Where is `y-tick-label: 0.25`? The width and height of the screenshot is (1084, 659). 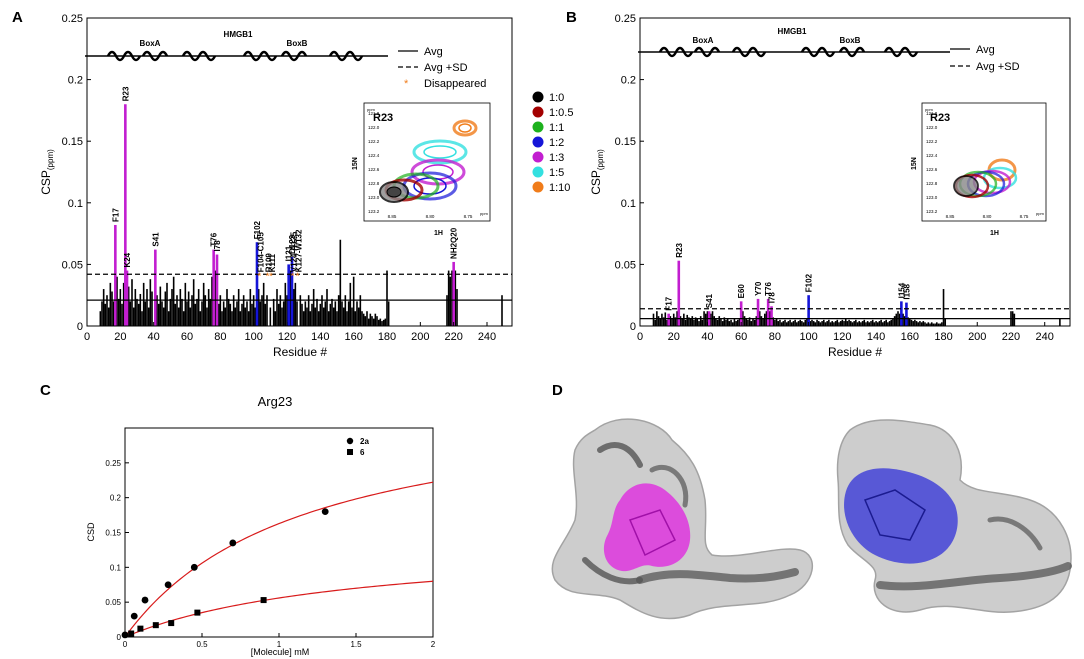
y-tick-label: 0.25 is located at coordinates (113, 463).